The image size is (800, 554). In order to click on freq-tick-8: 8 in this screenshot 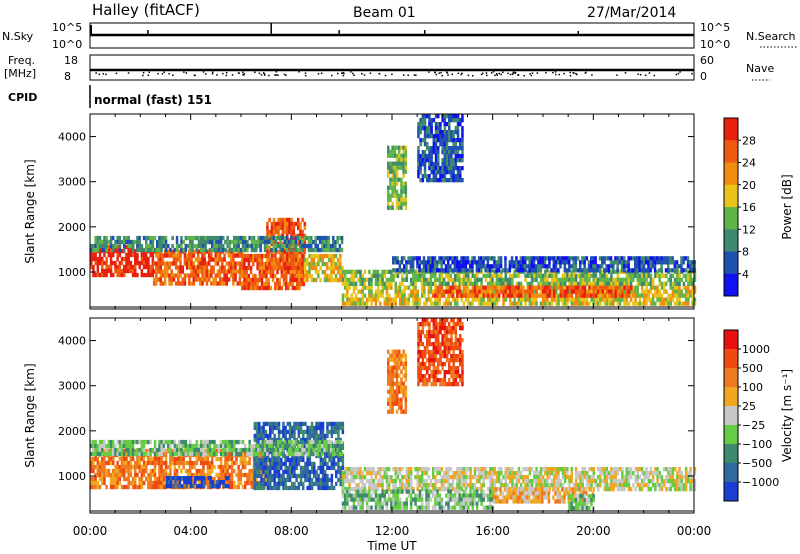, I will do `click(67, 76)`.